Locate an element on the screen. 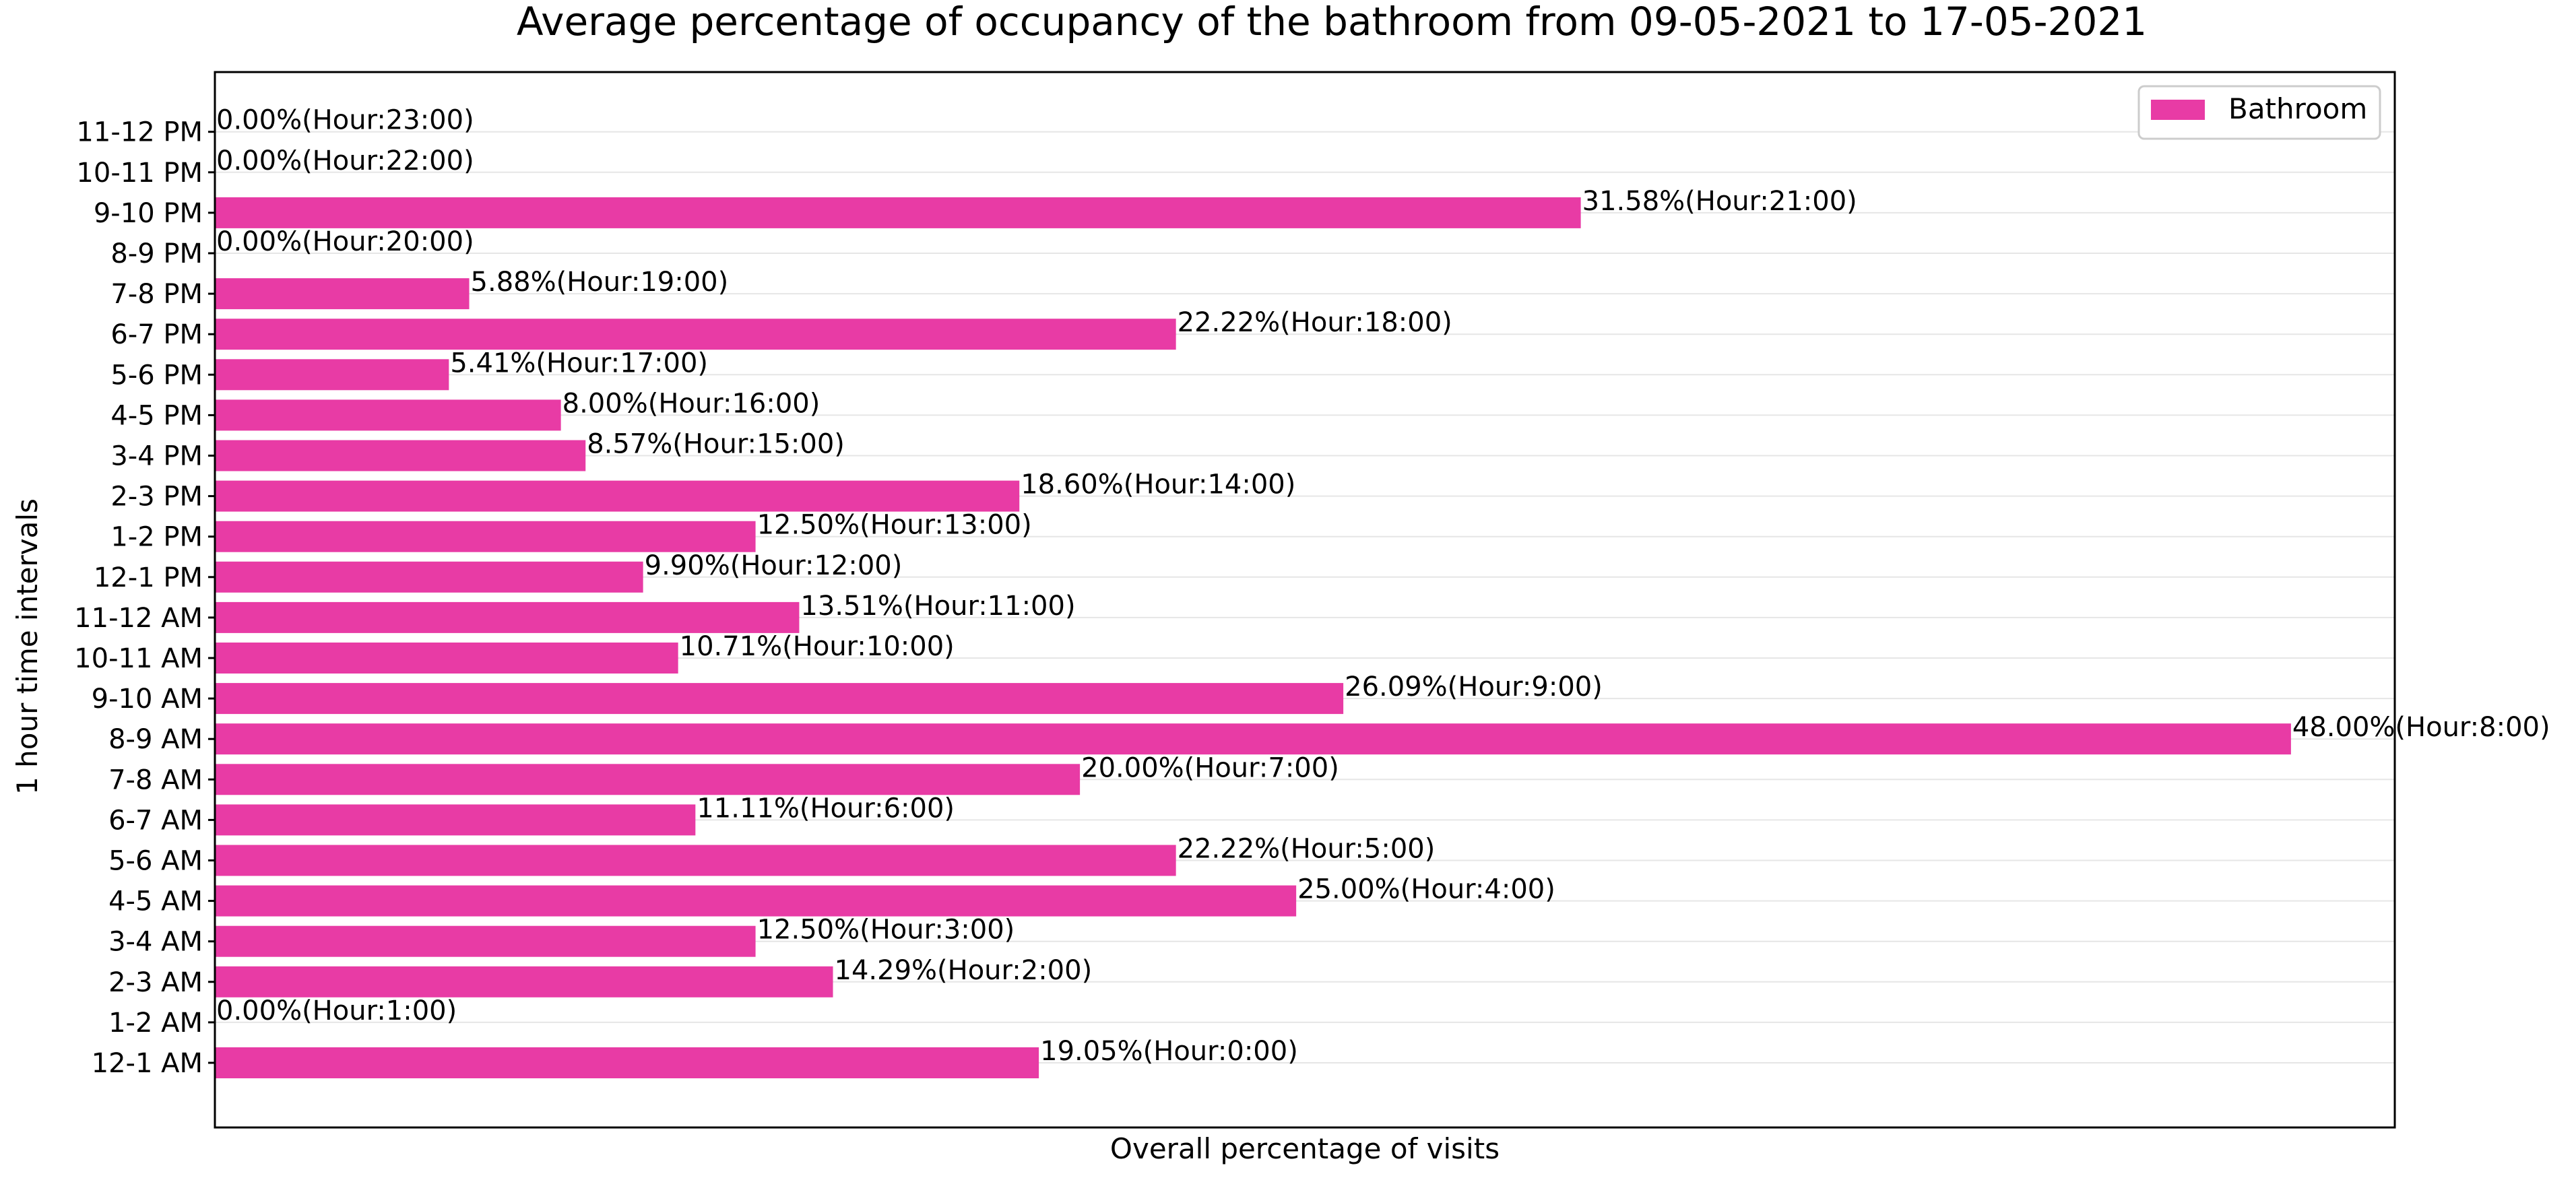 The width and height of the screenshot is (2576, 1180). data-label: 48.00%(Hour:8:00) is located at coordinates (2421, 727).